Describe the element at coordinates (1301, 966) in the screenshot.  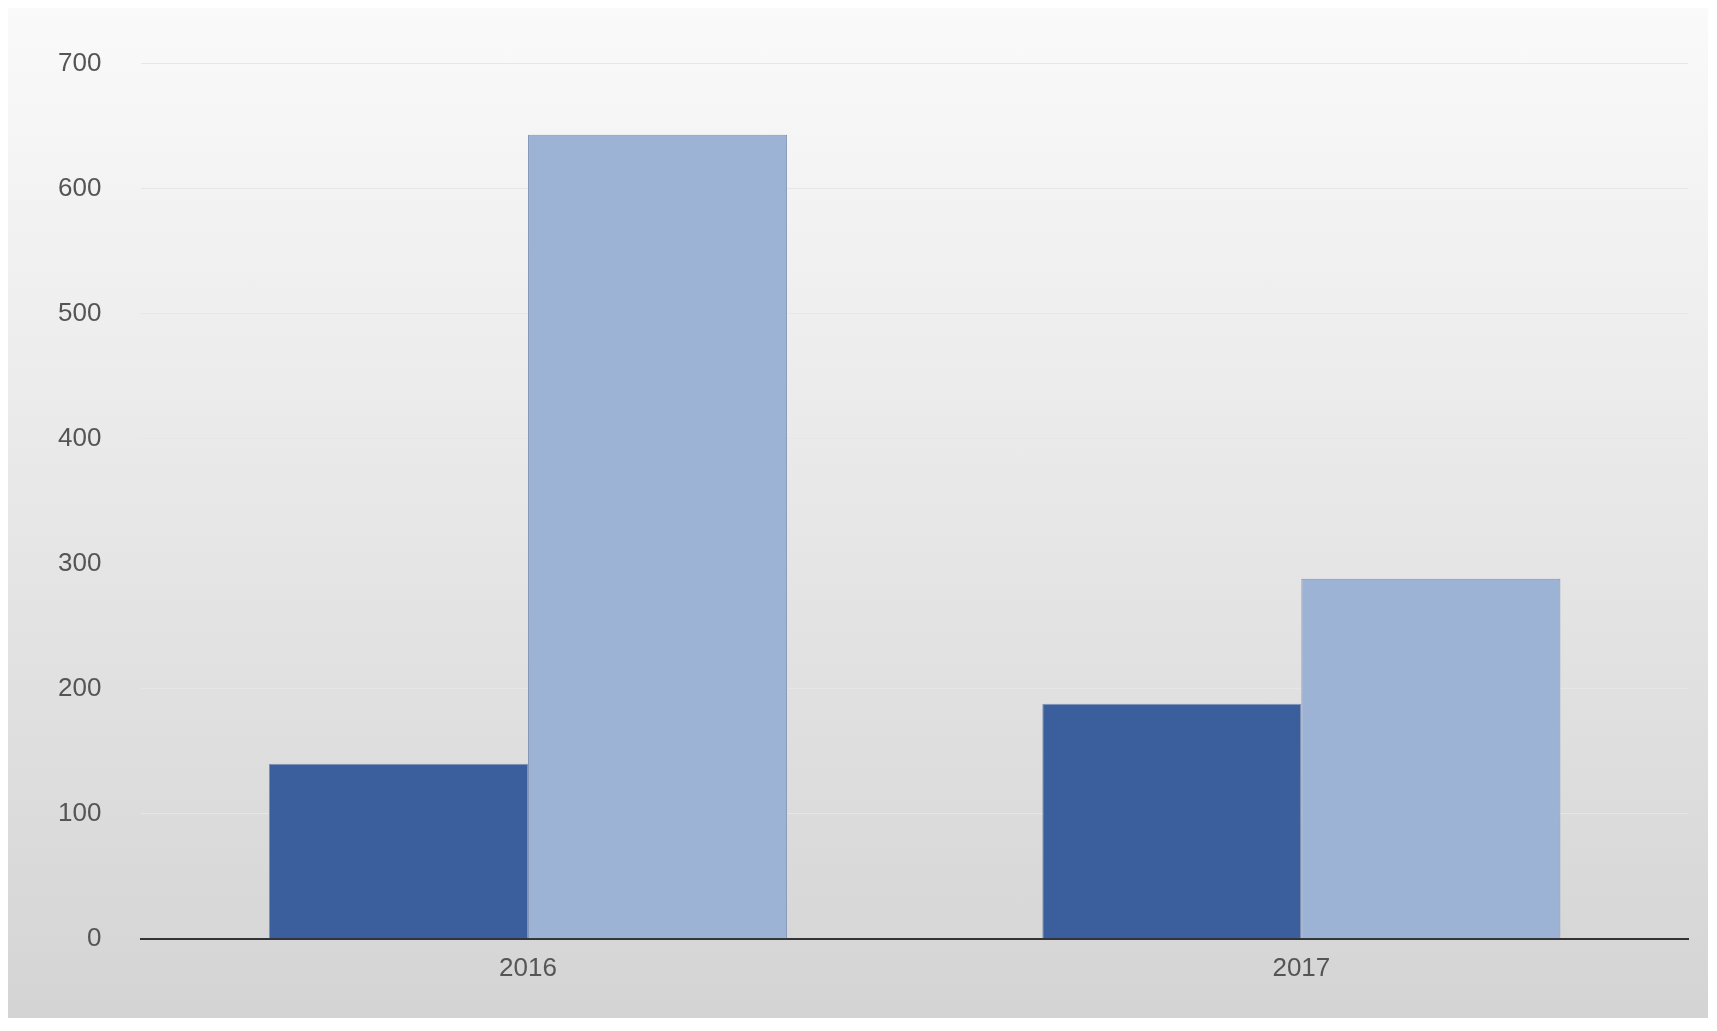
I see `x-tick-label: 2017` at that location.